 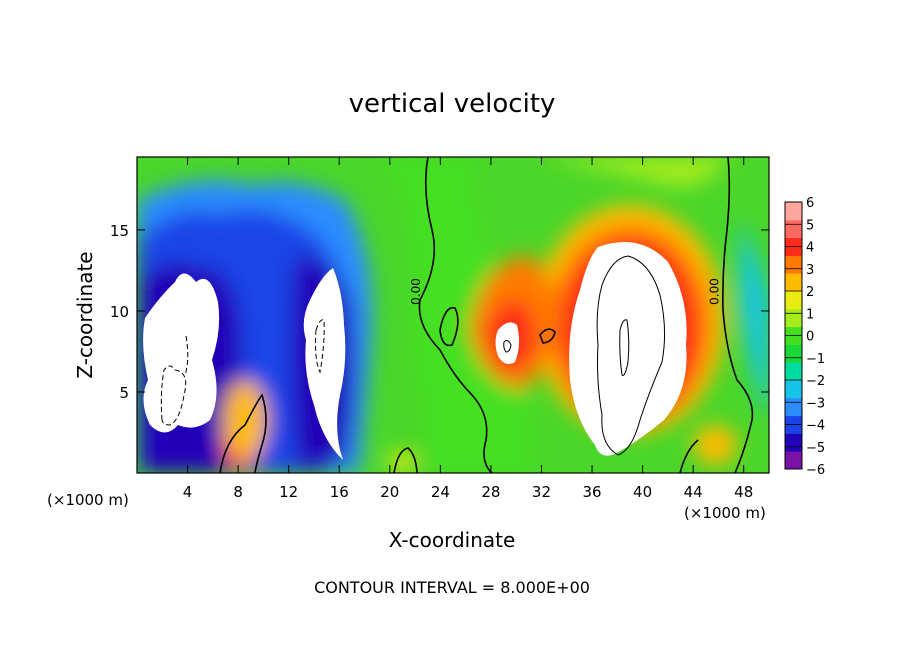 I want to click on zero-contour-loop, so click(x=449, y=326).